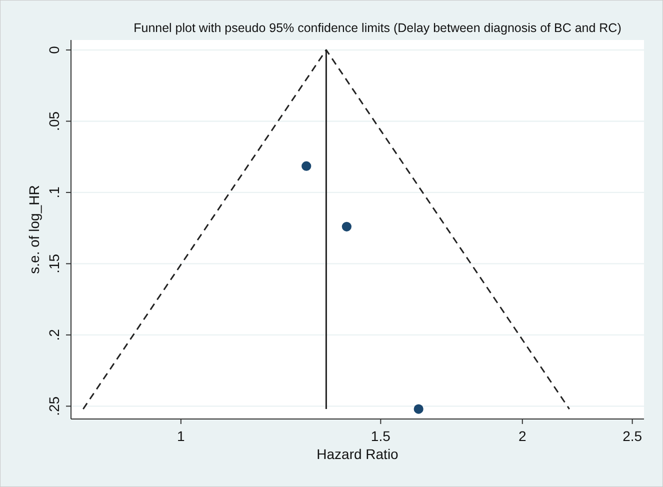 This screenshot has width=663, height=487. I want to click on x-tick-label: 1.5, so click(380, 436).